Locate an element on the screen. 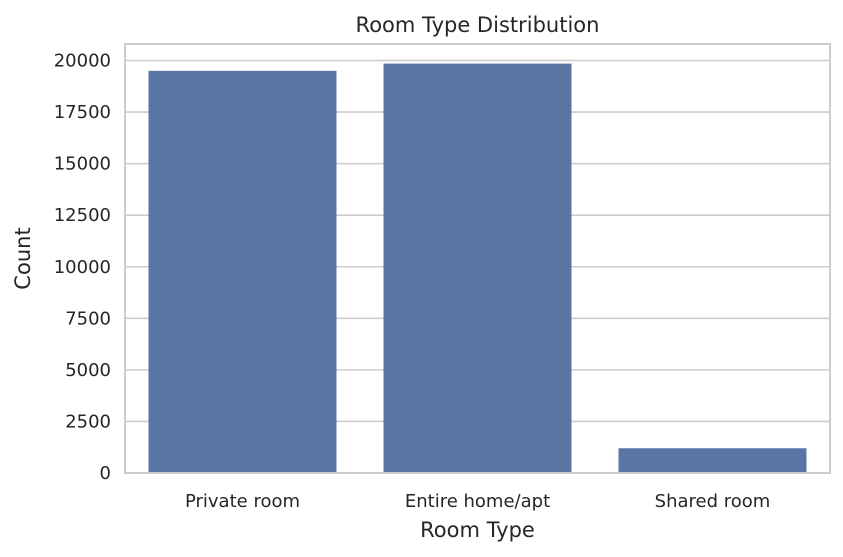 Image resolution: width=843 pixels, height=557 pixels. x-tick-labels: Private room Entire home/apt Shared room is located at coordinates (477, 501).